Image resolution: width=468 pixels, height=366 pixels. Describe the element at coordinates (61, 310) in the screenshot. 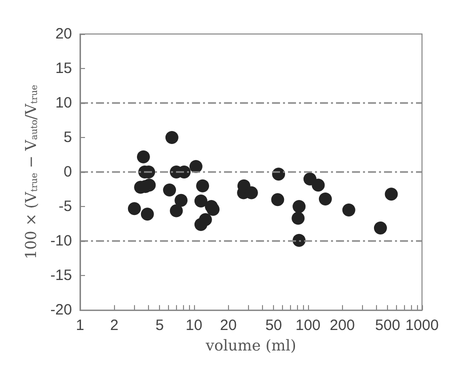

I see `y-tick-label: -20` at that location.